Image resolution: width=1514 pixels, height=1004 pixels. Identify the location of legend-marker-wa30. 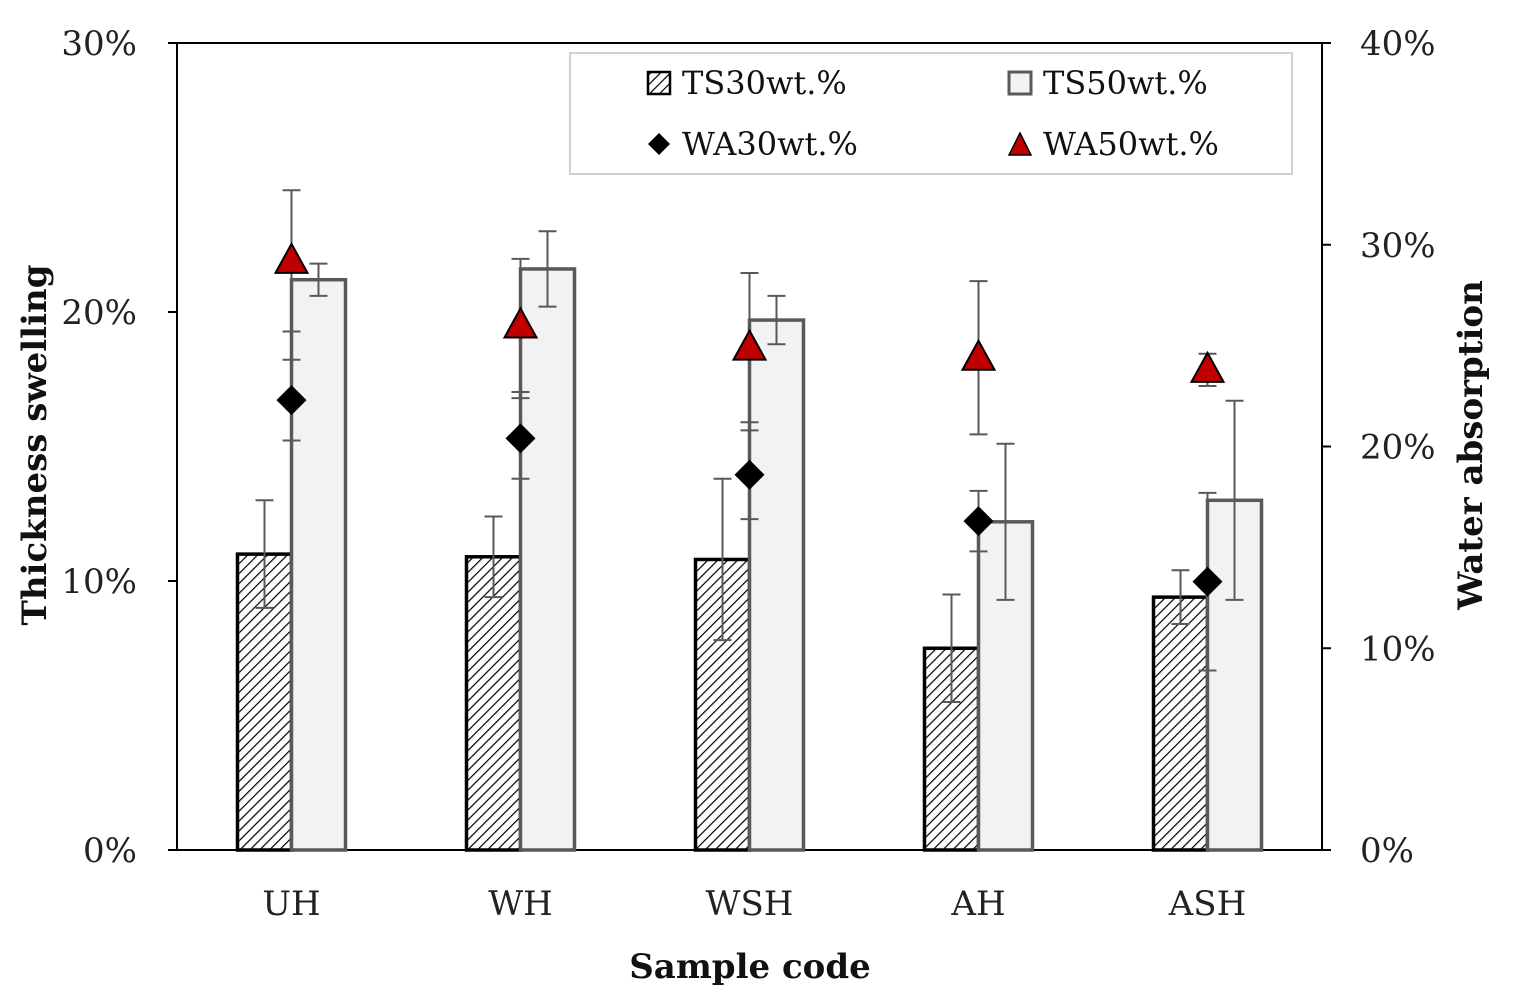
(659, 144).